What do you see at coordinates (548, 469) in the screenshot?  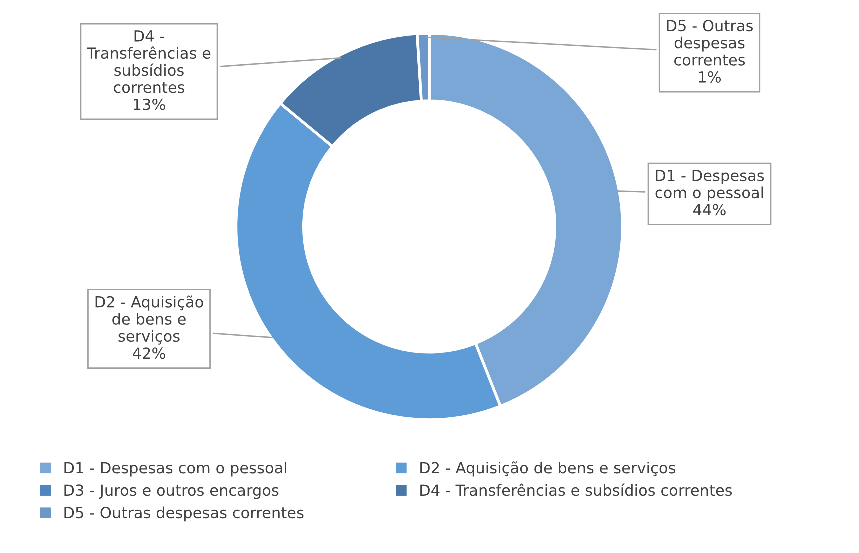 I see `legend-label: D2 - Aquisição de bens e serviços` at bounding box center [548, 469].